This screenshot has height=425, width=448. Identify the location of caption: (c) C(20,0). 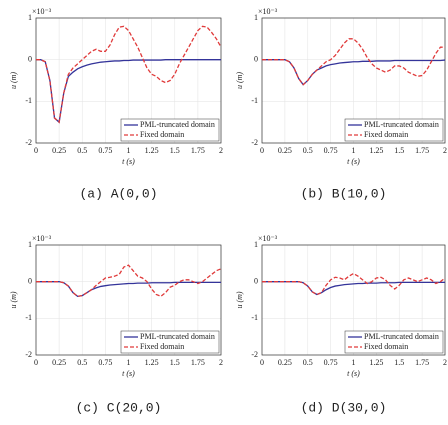
(119, 407).